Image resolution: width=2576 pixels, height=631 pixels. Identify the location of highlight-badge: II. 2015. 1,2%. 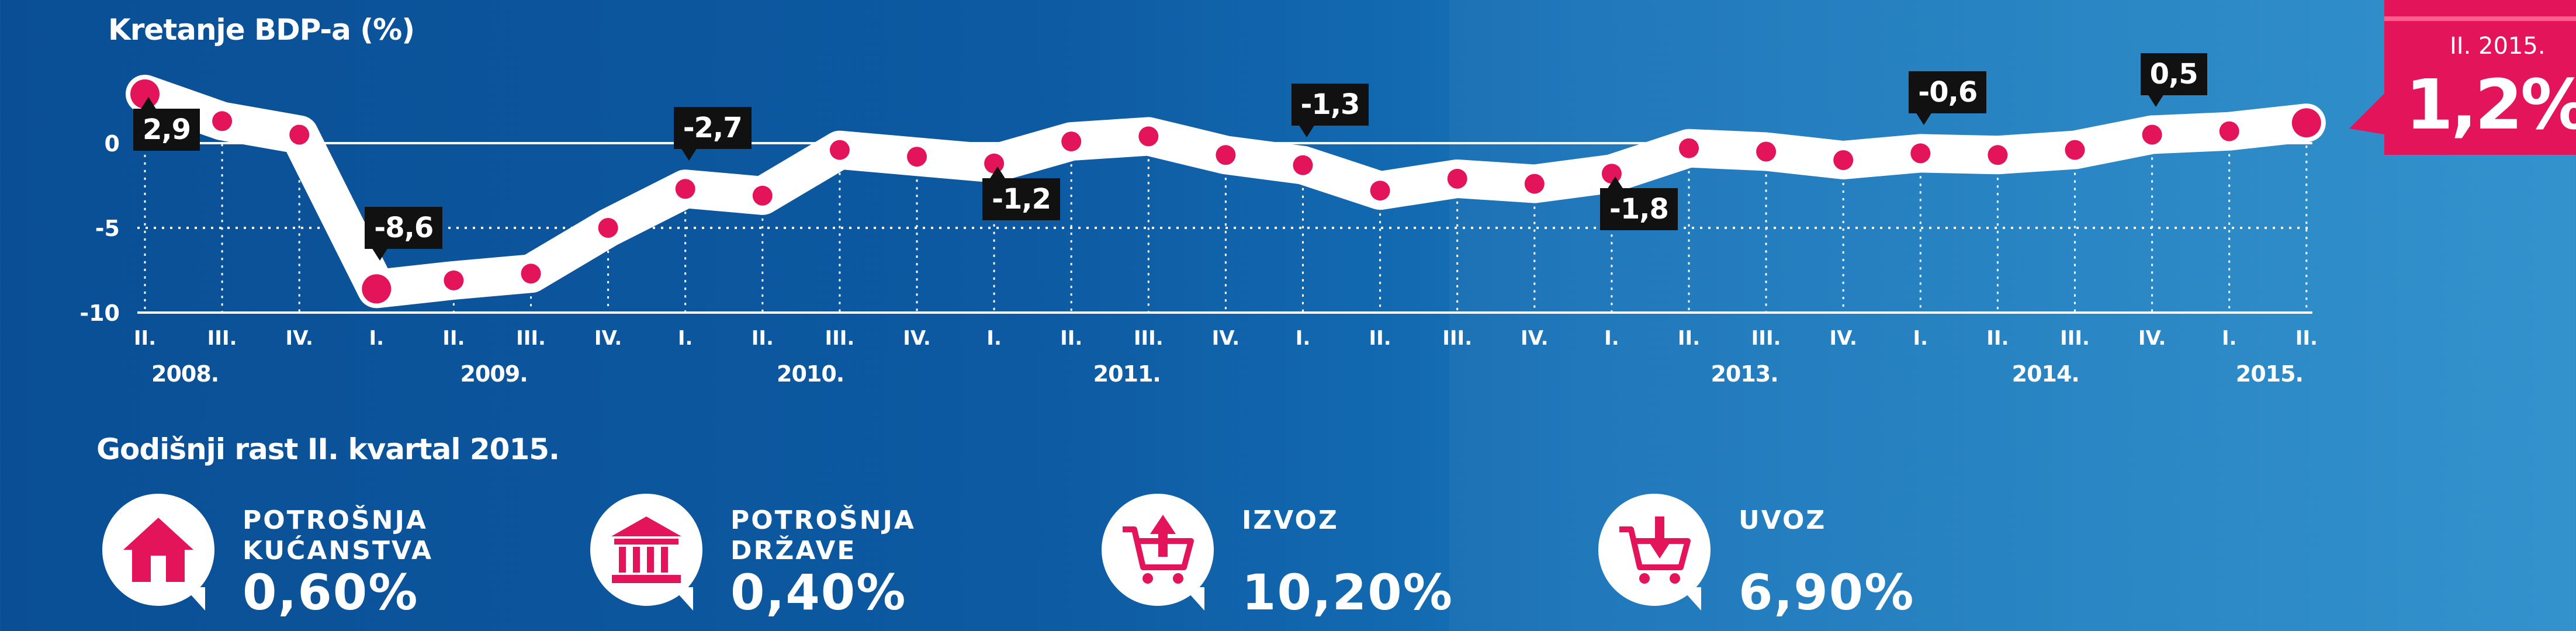
(2463, 77).